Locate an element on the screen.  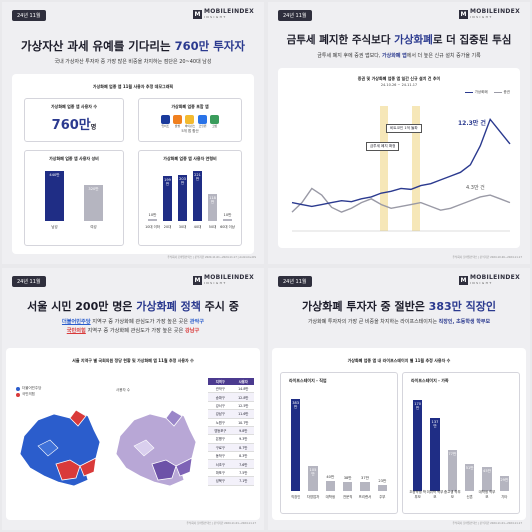
table-cell: 서초구 is located at coordinates (220, 464).